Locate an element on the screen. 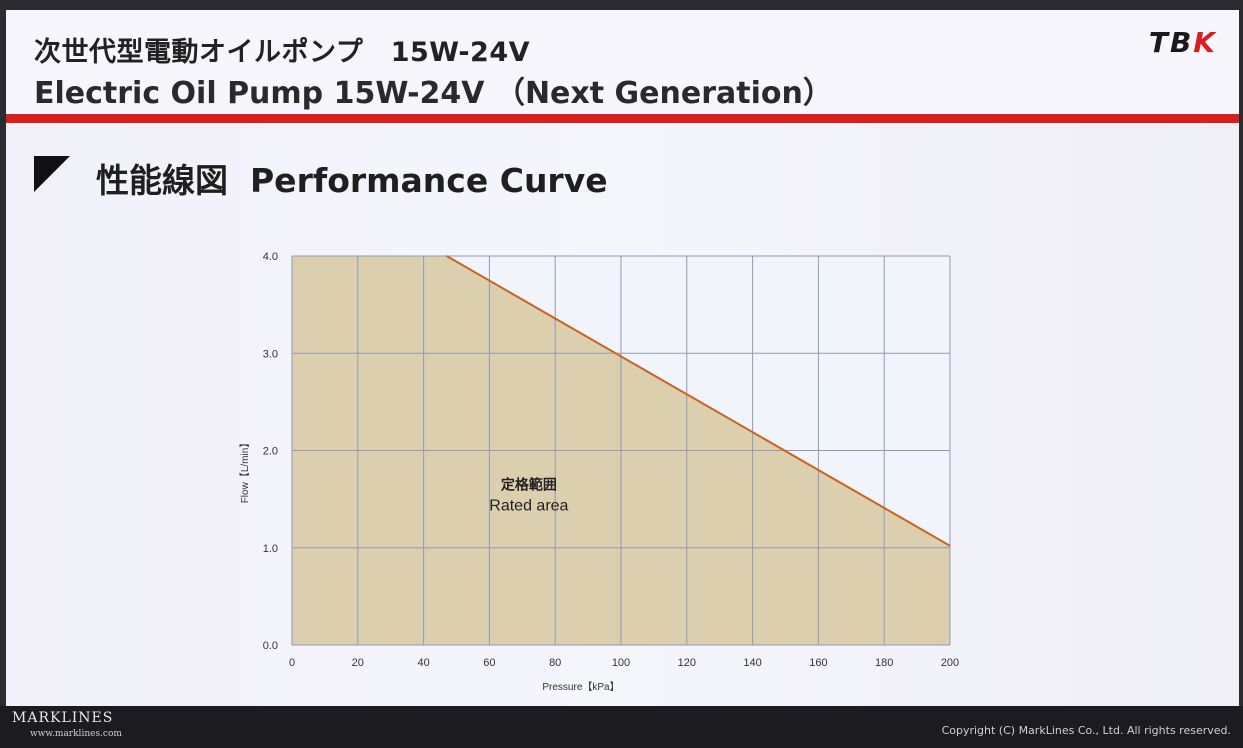 The width and height of the screenshot is (1243, 748). section-title-en: Performance Curve is located at coordinates (429, 180).